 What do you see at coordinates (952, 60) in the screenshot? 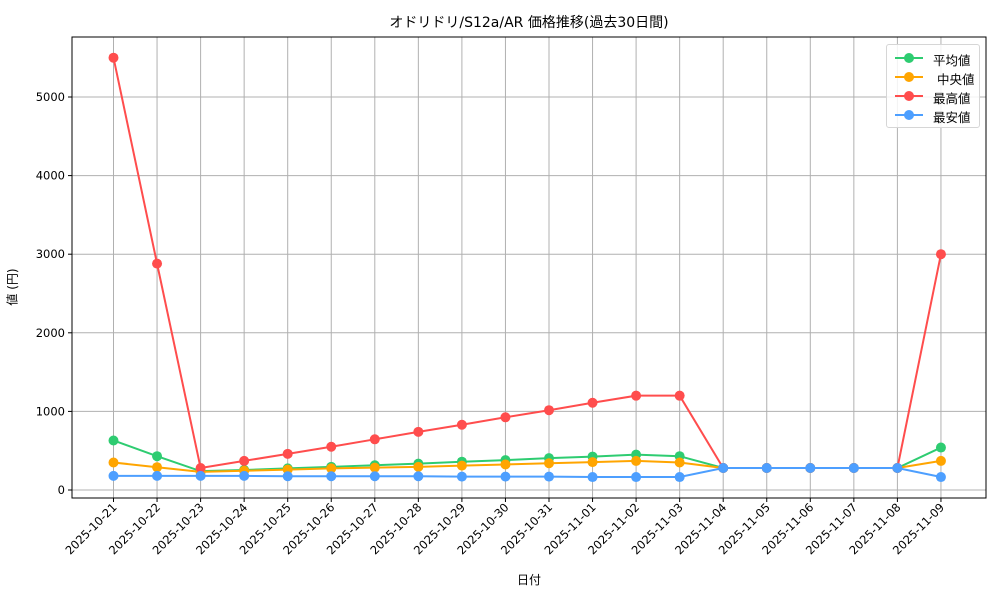
I see `legend-label: 平均値` at bounding box center [952, 60].